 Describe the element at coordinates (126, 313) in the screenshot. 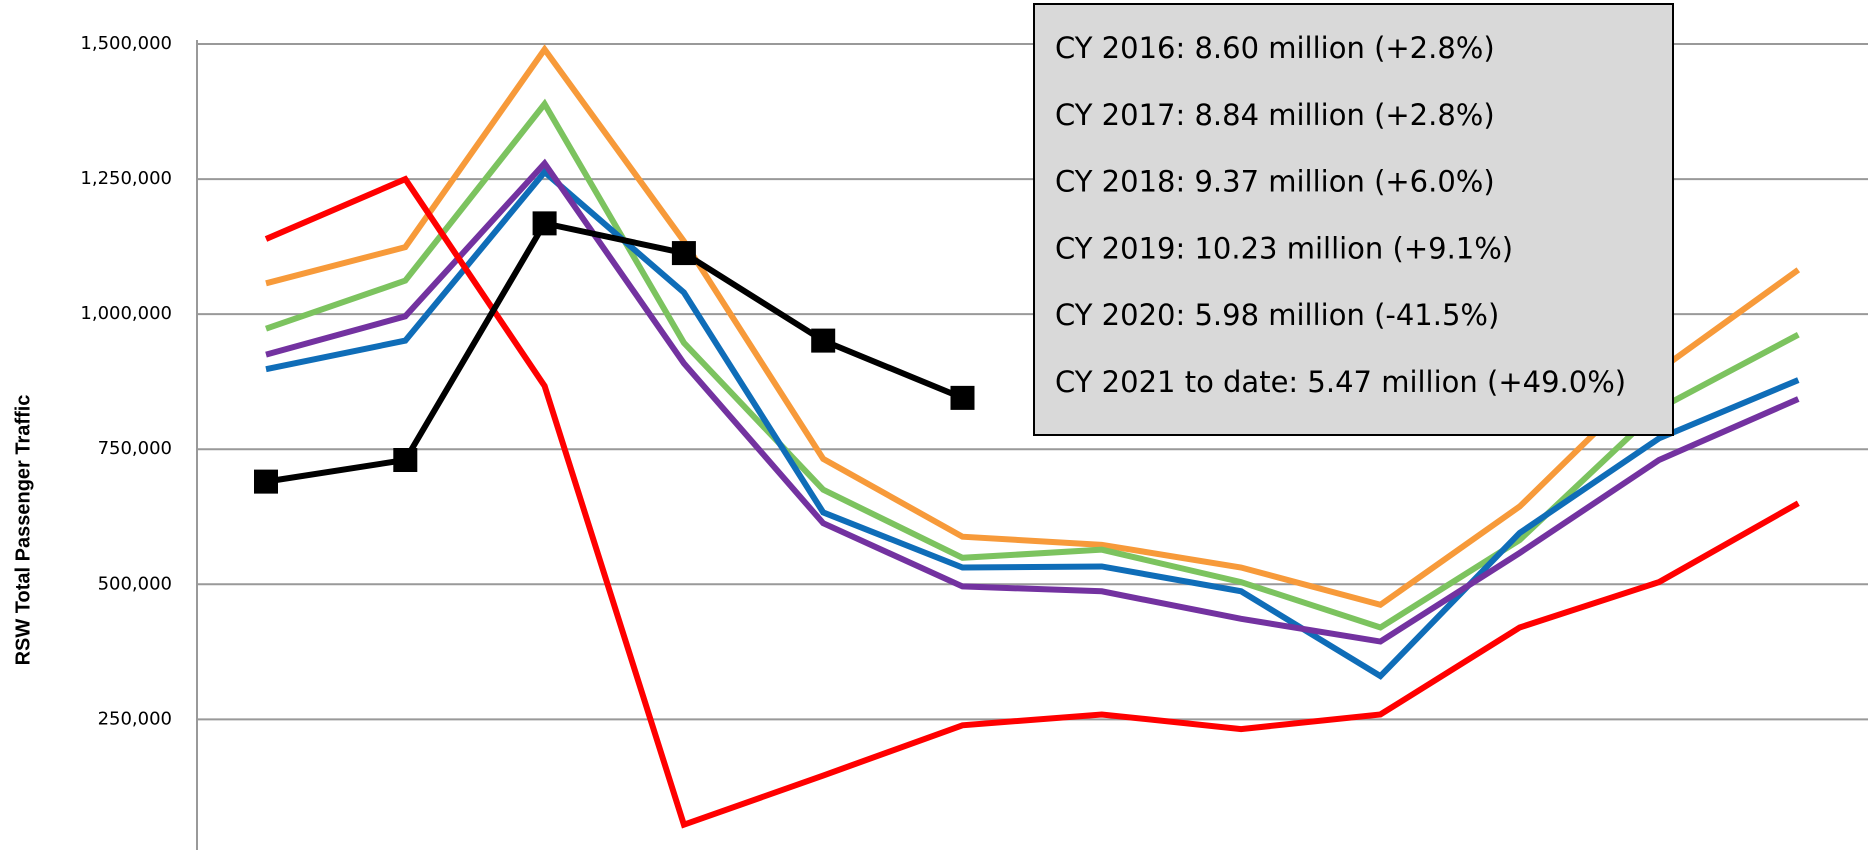

I see `y-tick-label: 1,000,000` at that location.